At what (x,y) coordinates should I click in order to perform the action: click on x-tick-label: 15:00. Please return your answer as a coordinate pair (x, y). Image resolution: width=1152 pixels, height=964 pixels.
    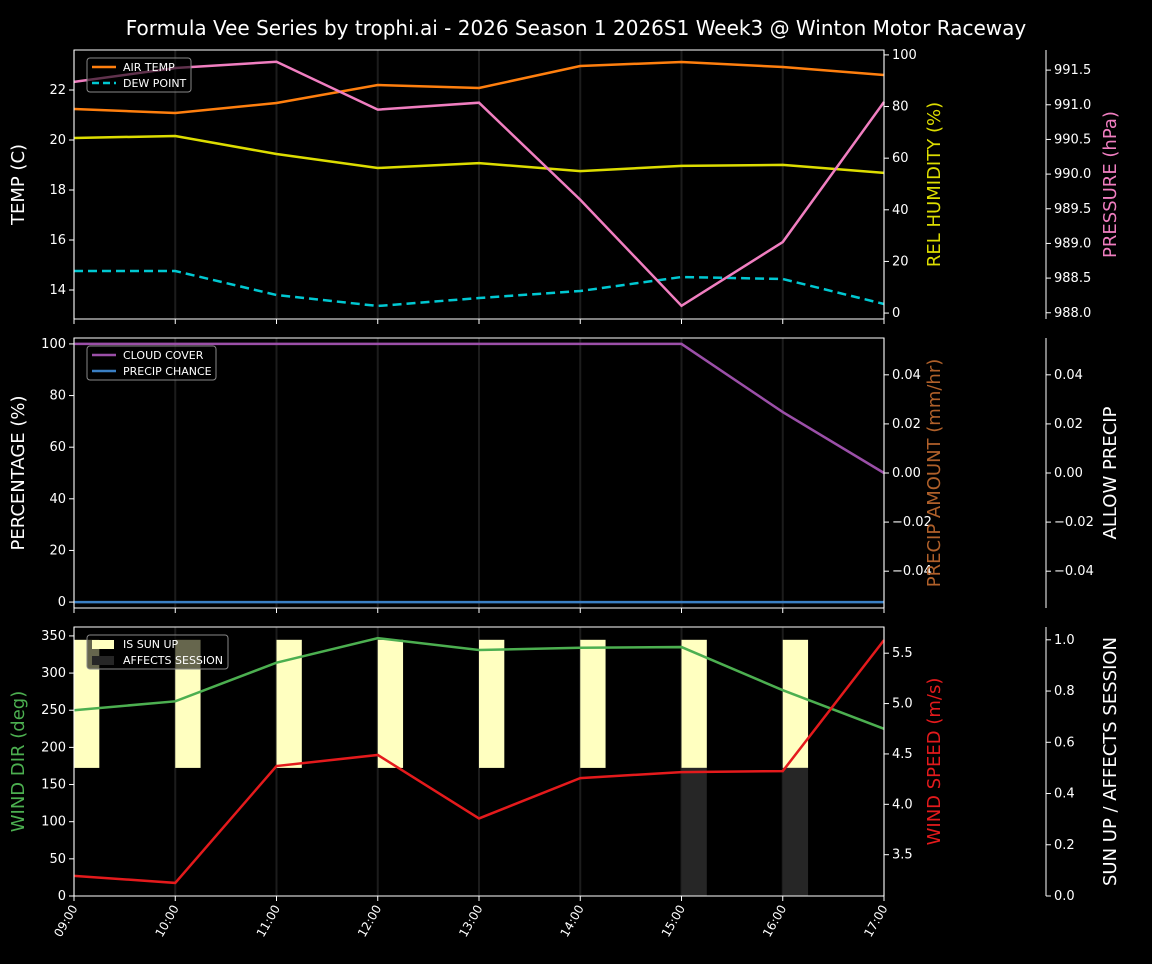
    Looking at the image, I should click on (673, 921).